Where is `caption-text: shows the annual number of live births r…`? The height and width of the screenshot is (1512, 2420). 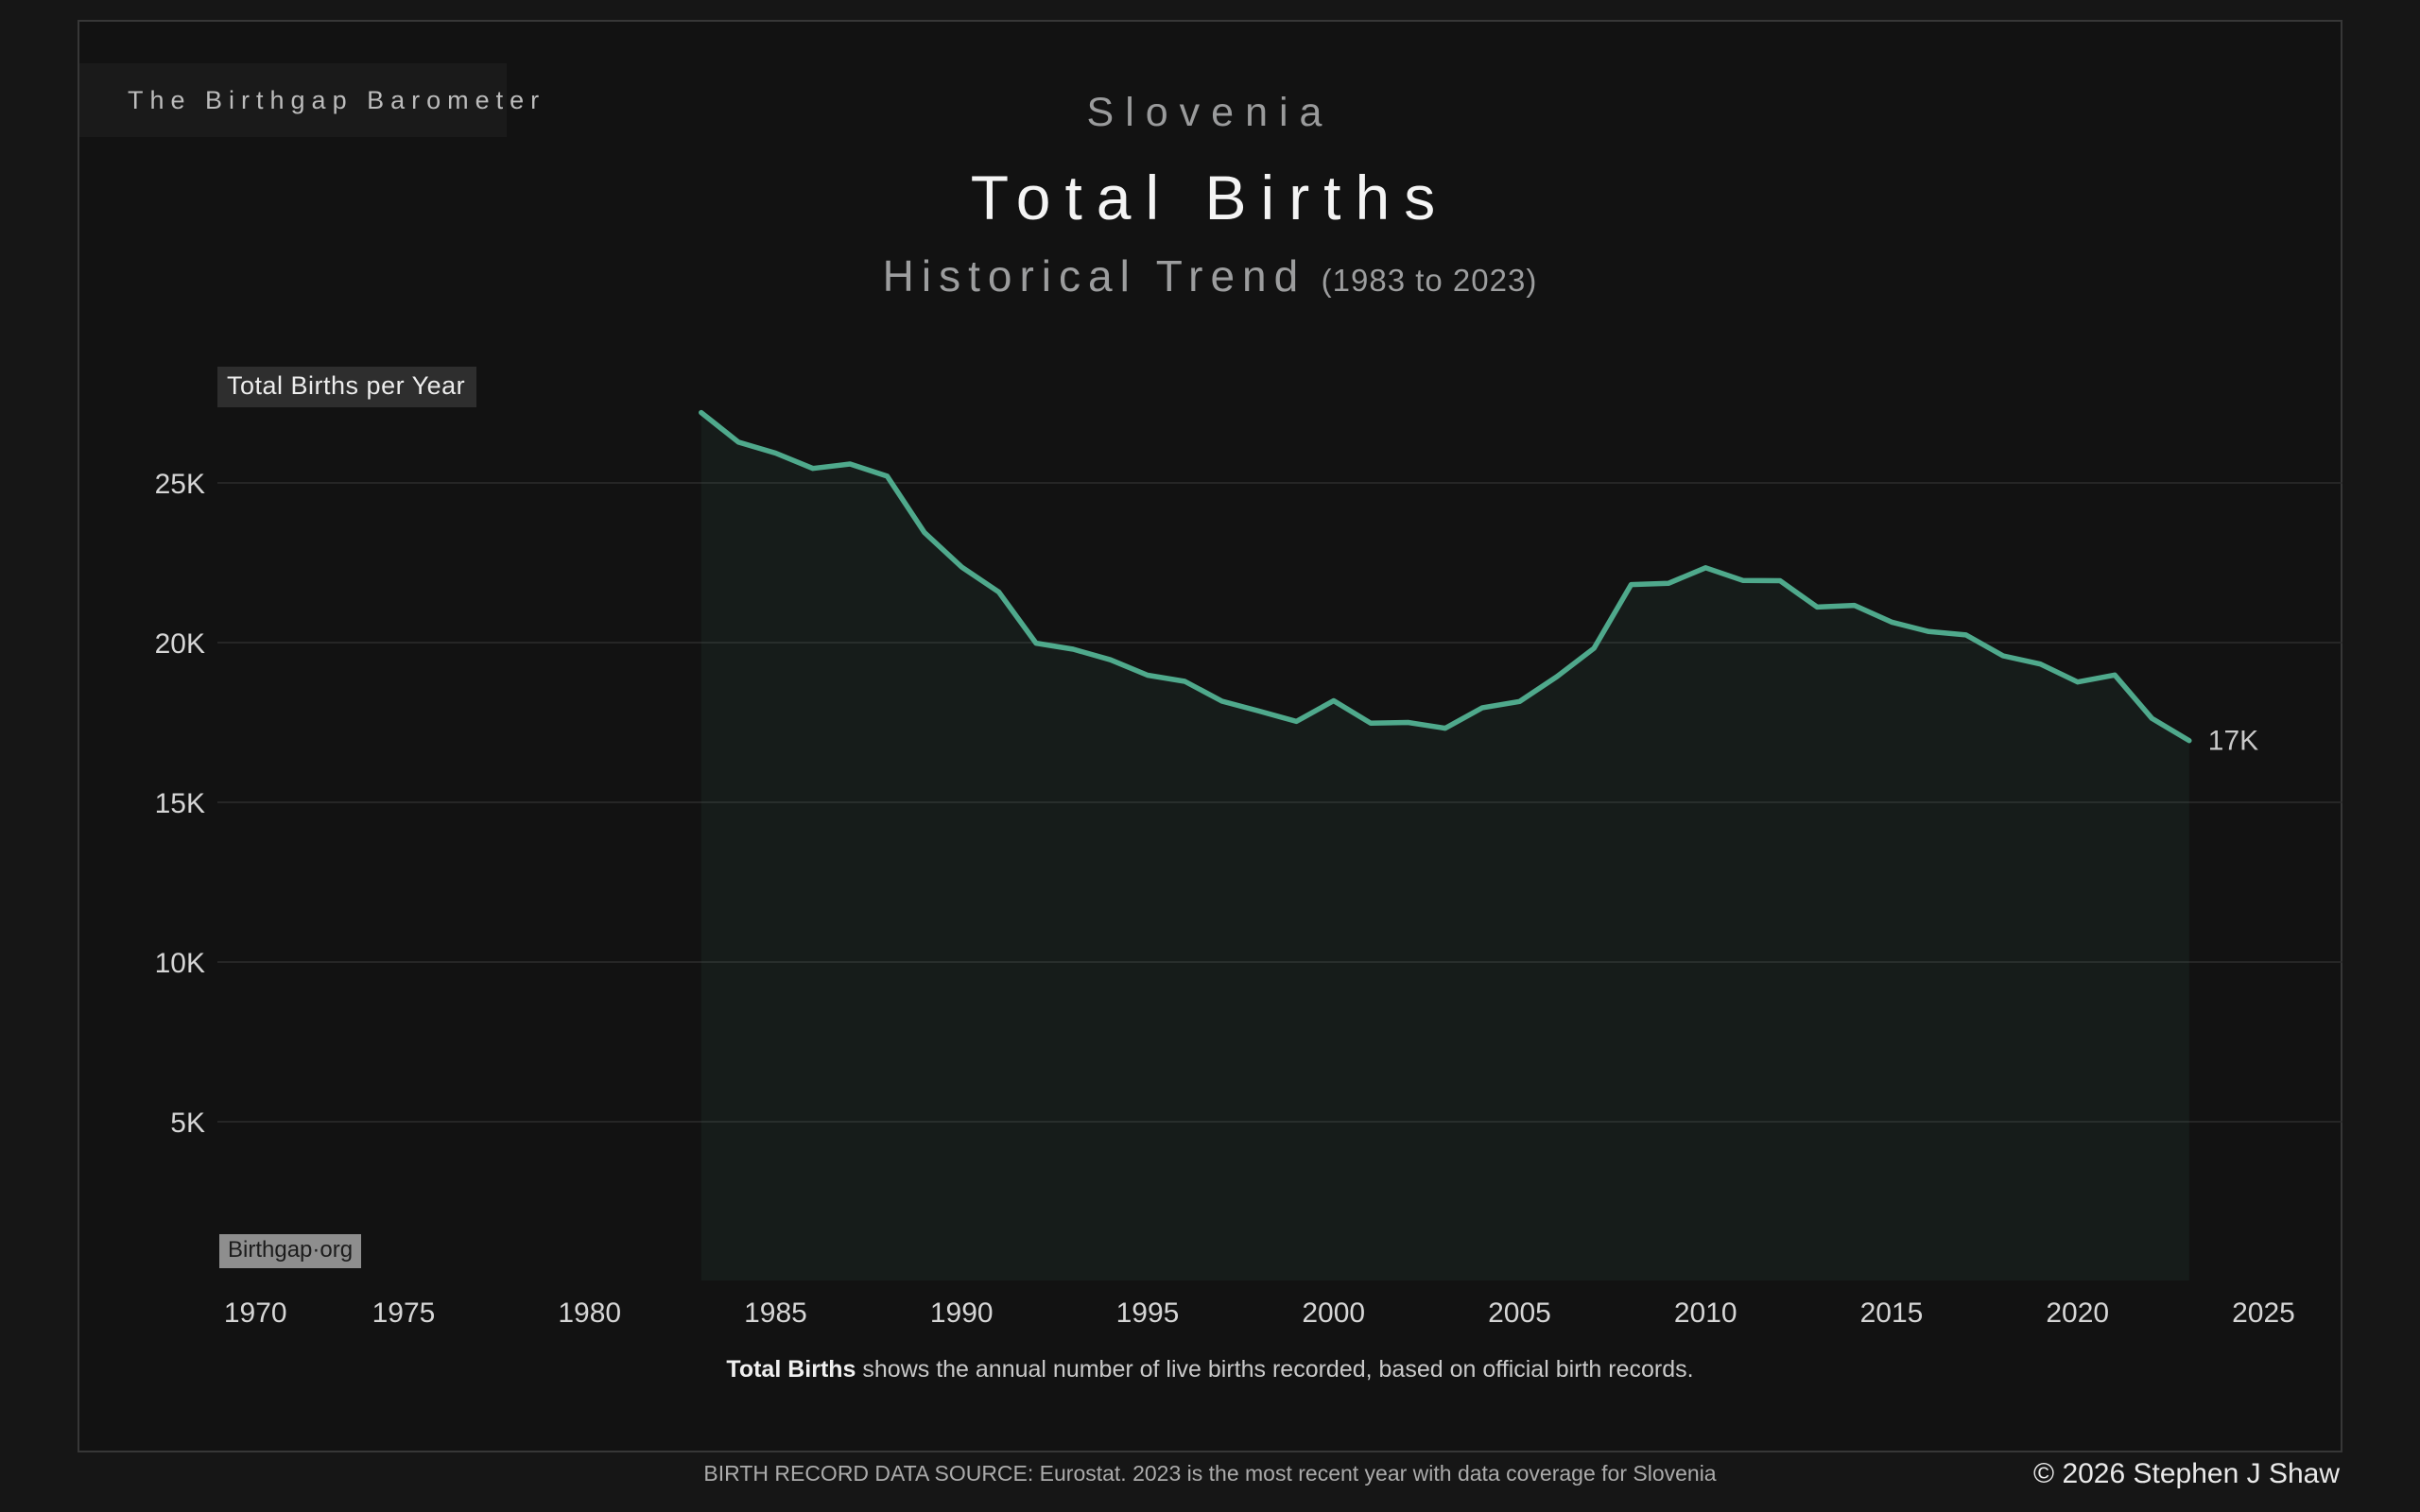 caption-text: shows the annual number of live births r… is located at coordinates (1275, 1369).